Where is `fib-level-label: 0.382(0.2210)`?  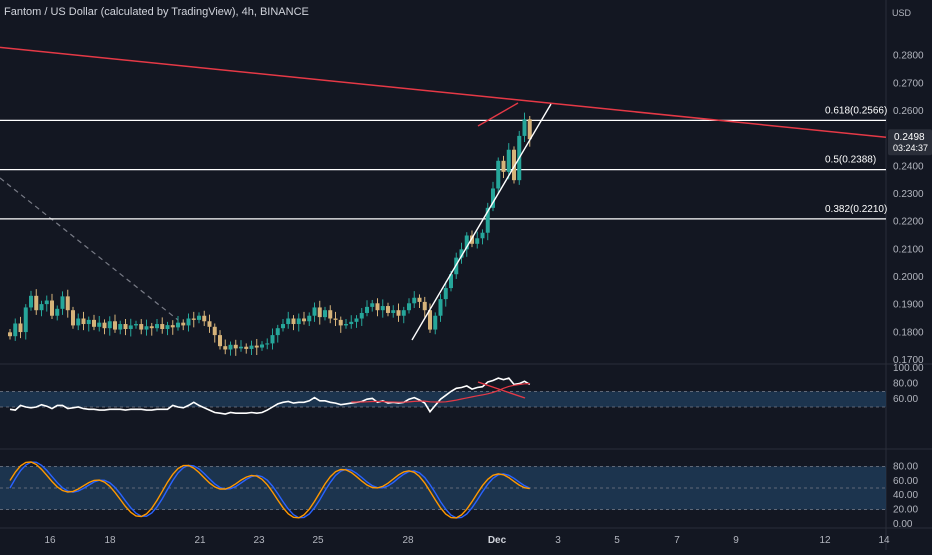 fib-level-label: 0.382(0.2210) is located at coordinates (856, 209).